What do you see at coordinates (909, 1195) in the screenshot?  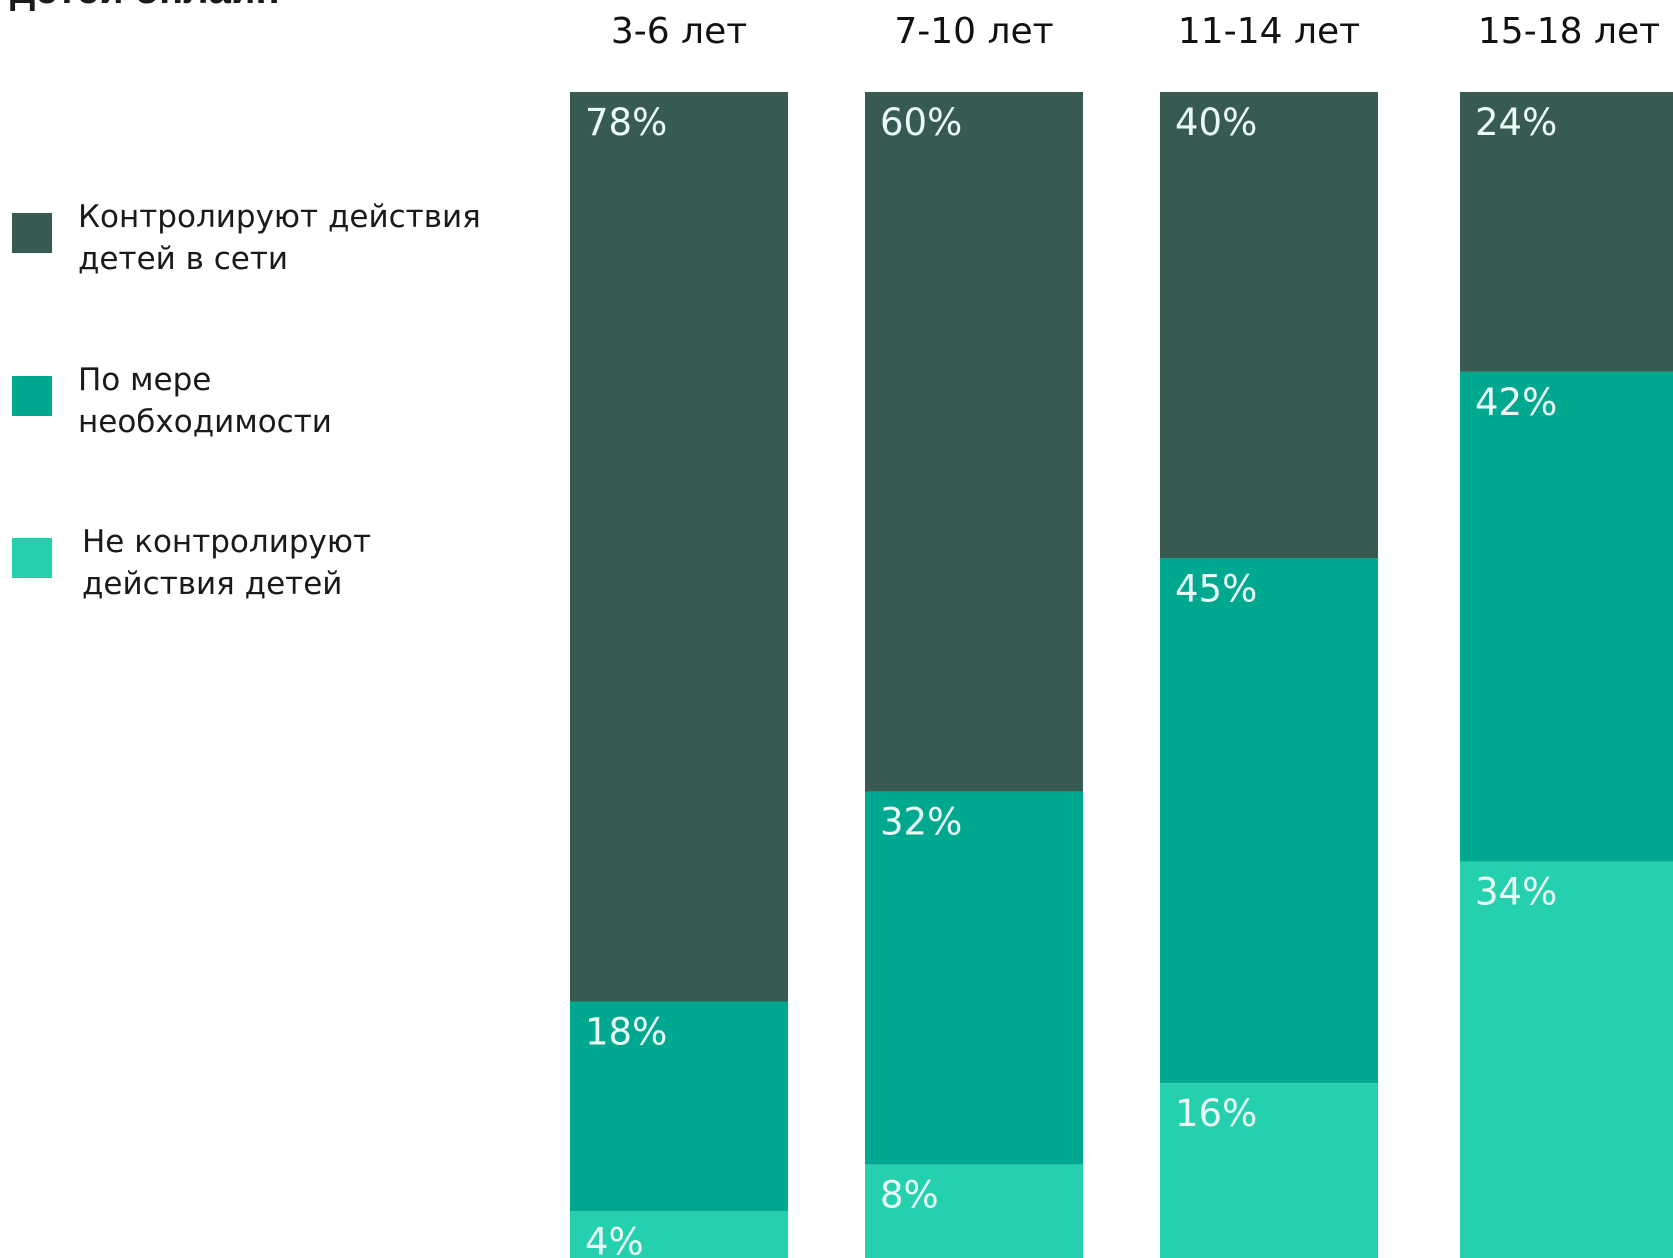 I see `data-label-not-controlled-7-10: 8%` at bounding box center [909, 1195].